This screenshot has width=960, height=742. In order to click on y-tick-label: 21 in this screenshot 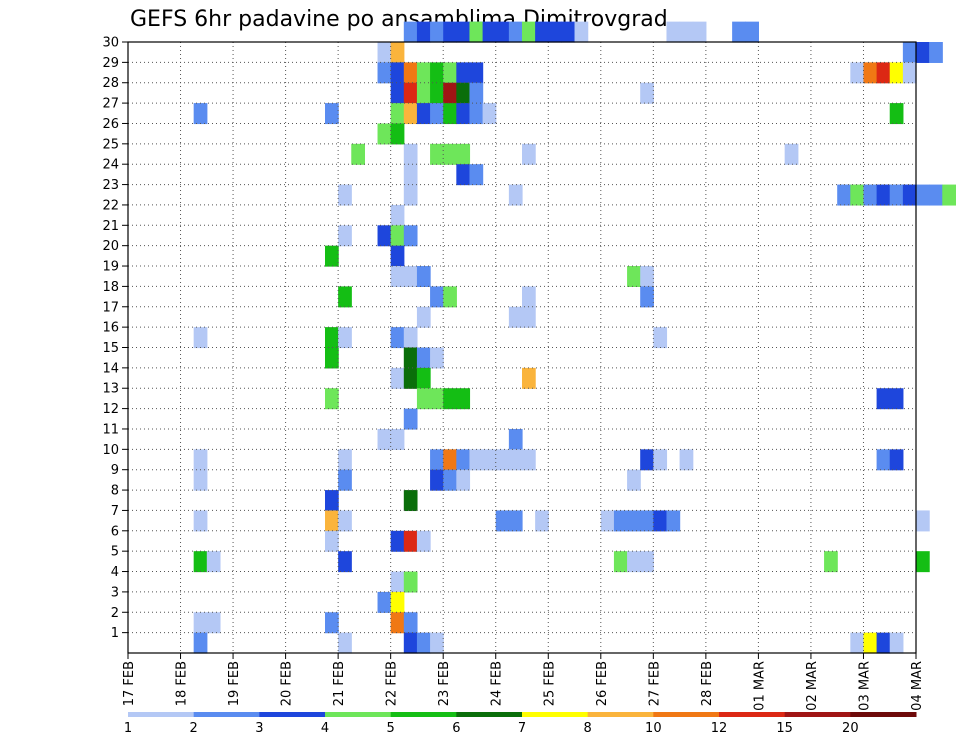, I will do `click(110, 226)`.